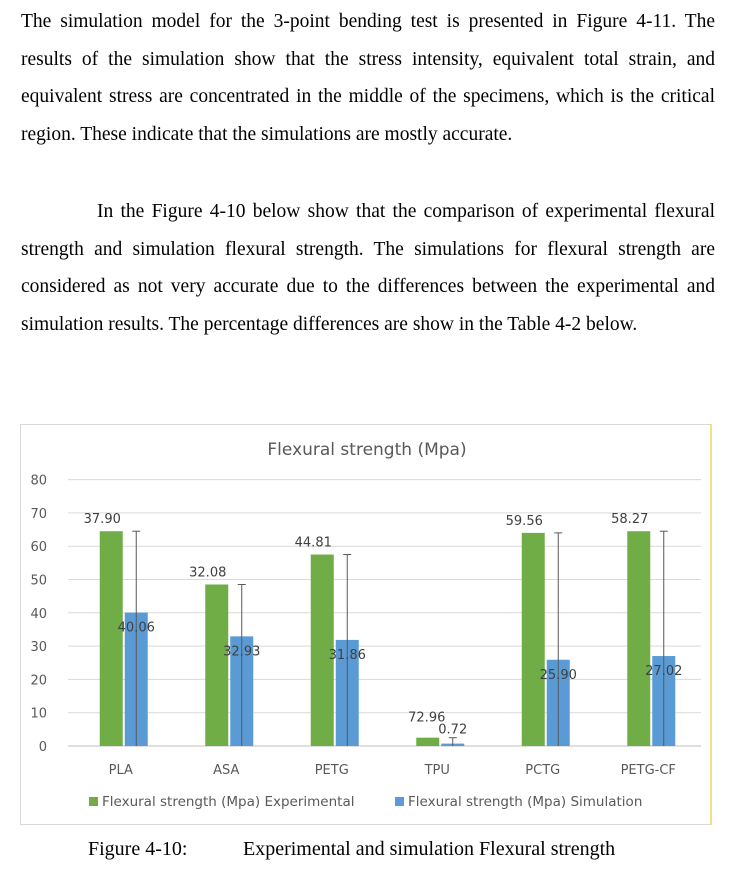 This screenshot has height=891, width=732. I want to click on data-label-simulation: 27.02, so click(663, 671).